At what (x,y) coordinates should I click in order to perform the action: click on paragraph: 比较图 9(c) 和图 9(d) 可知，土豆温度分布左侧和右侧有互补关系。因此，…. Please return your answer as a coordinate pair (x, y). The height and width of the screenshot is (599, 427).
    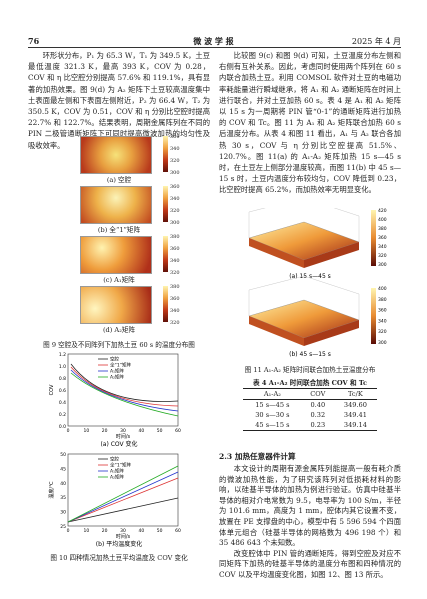
    Looking at the image, I should click on (310, 123).